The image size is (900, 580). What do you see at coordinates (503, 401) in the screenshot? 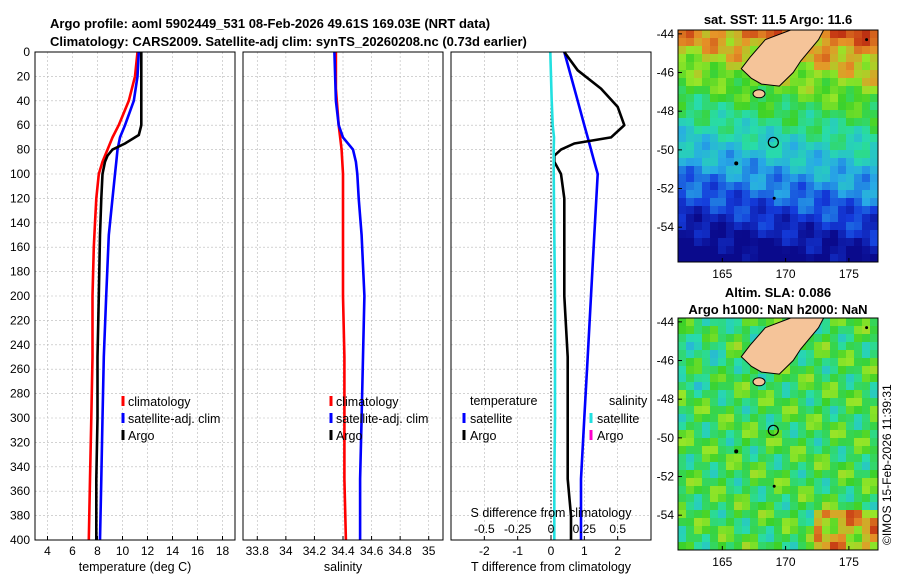
I see `legend-title-temperature: temperature` at bounding box center [503, 401].